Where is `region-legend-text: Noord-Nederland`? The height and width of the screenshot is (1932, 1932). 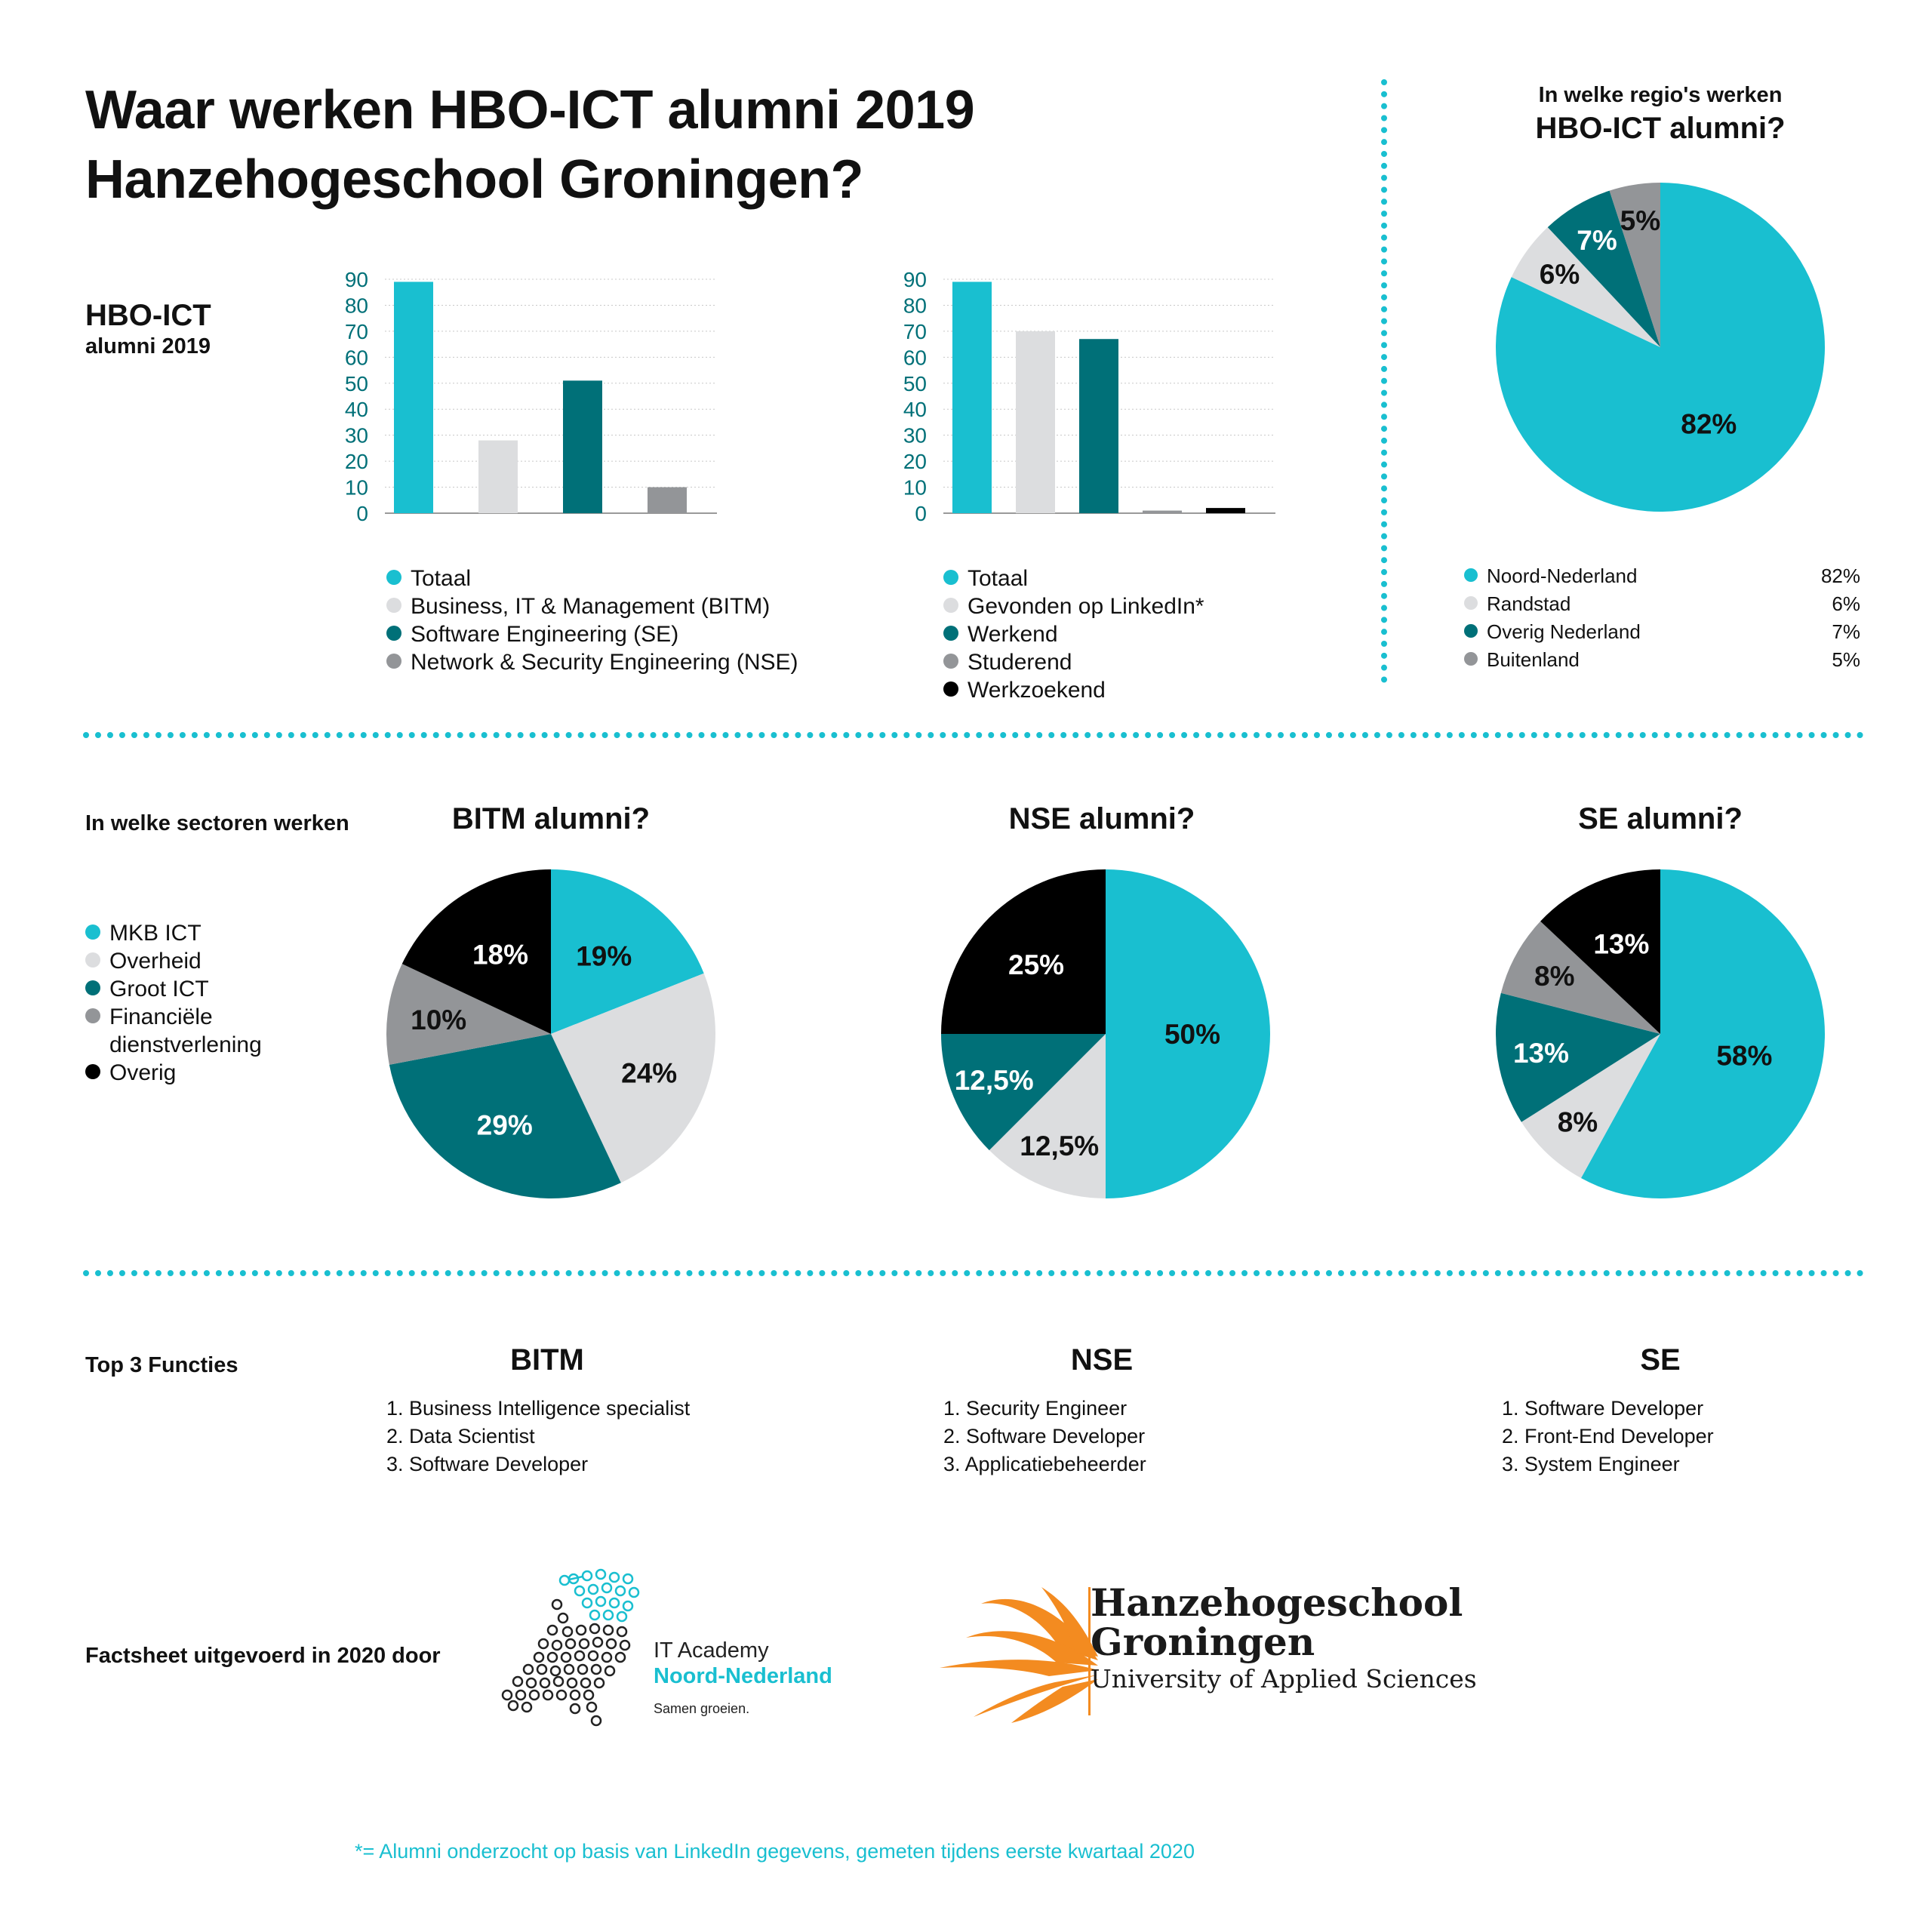
region-legend-text: Noord-Nederland is located at coordinates (1562, 576).